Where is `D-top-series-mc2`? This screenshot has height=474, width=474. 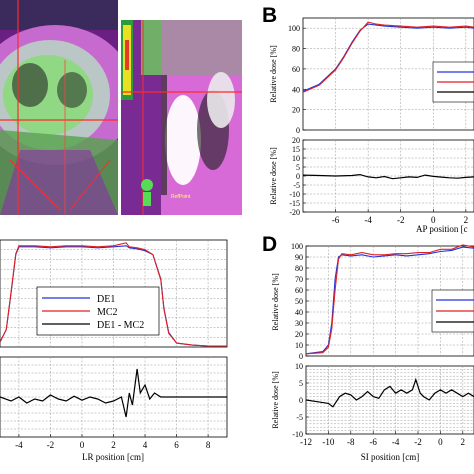 D-top-series-mc2 is located at coordinates (389, 299).